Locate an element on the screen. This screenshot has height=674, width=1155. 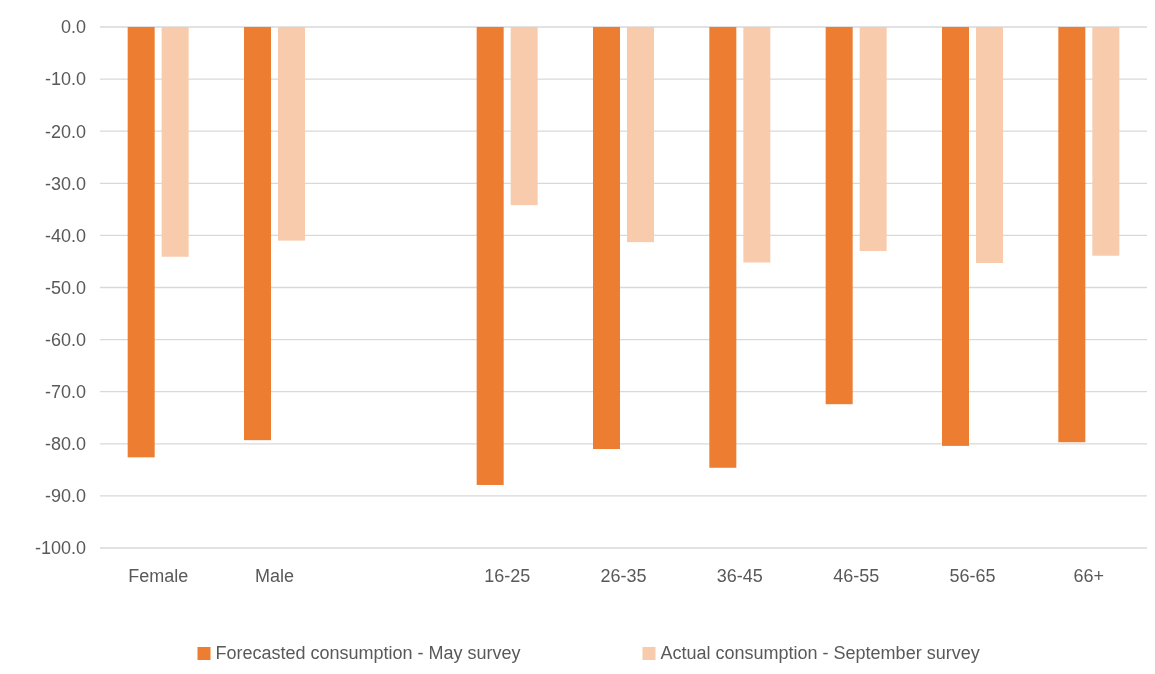
x-tick-label: 66+ is located at coordinates (1089, 576).